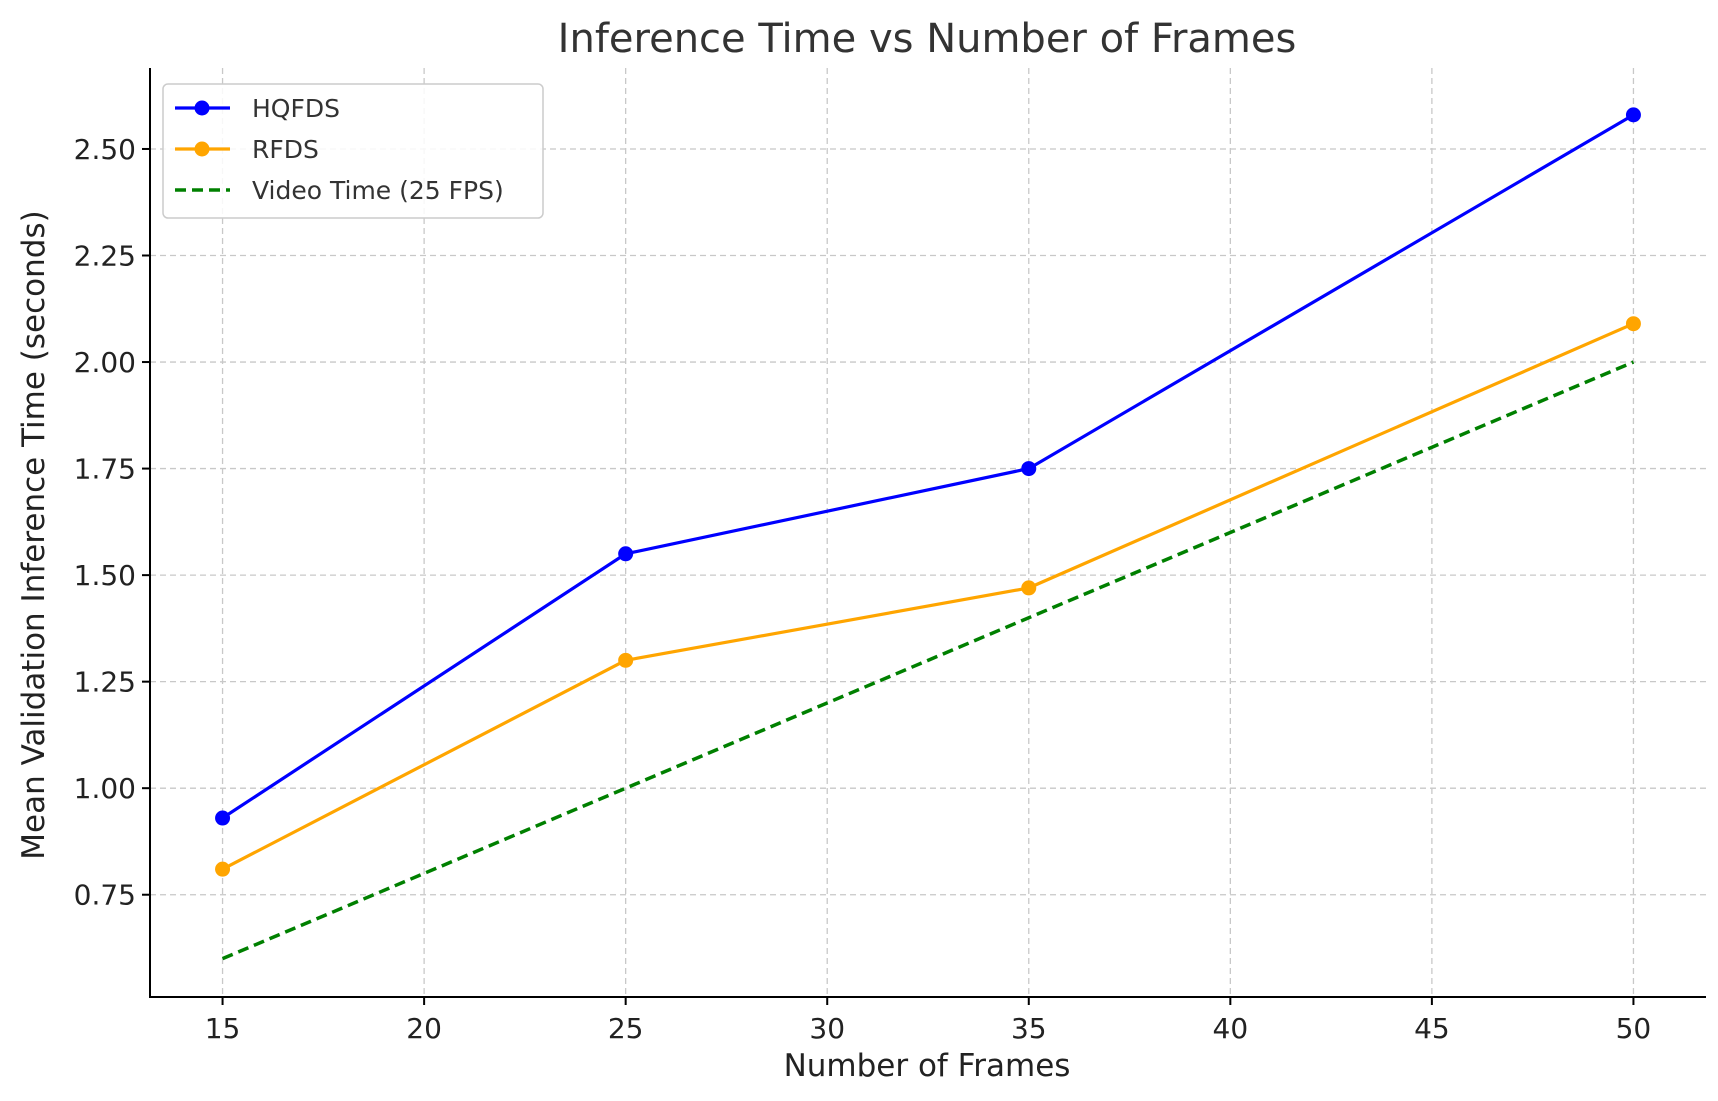  I want to click on x-tick-label: 50, so click(1634, 1028).